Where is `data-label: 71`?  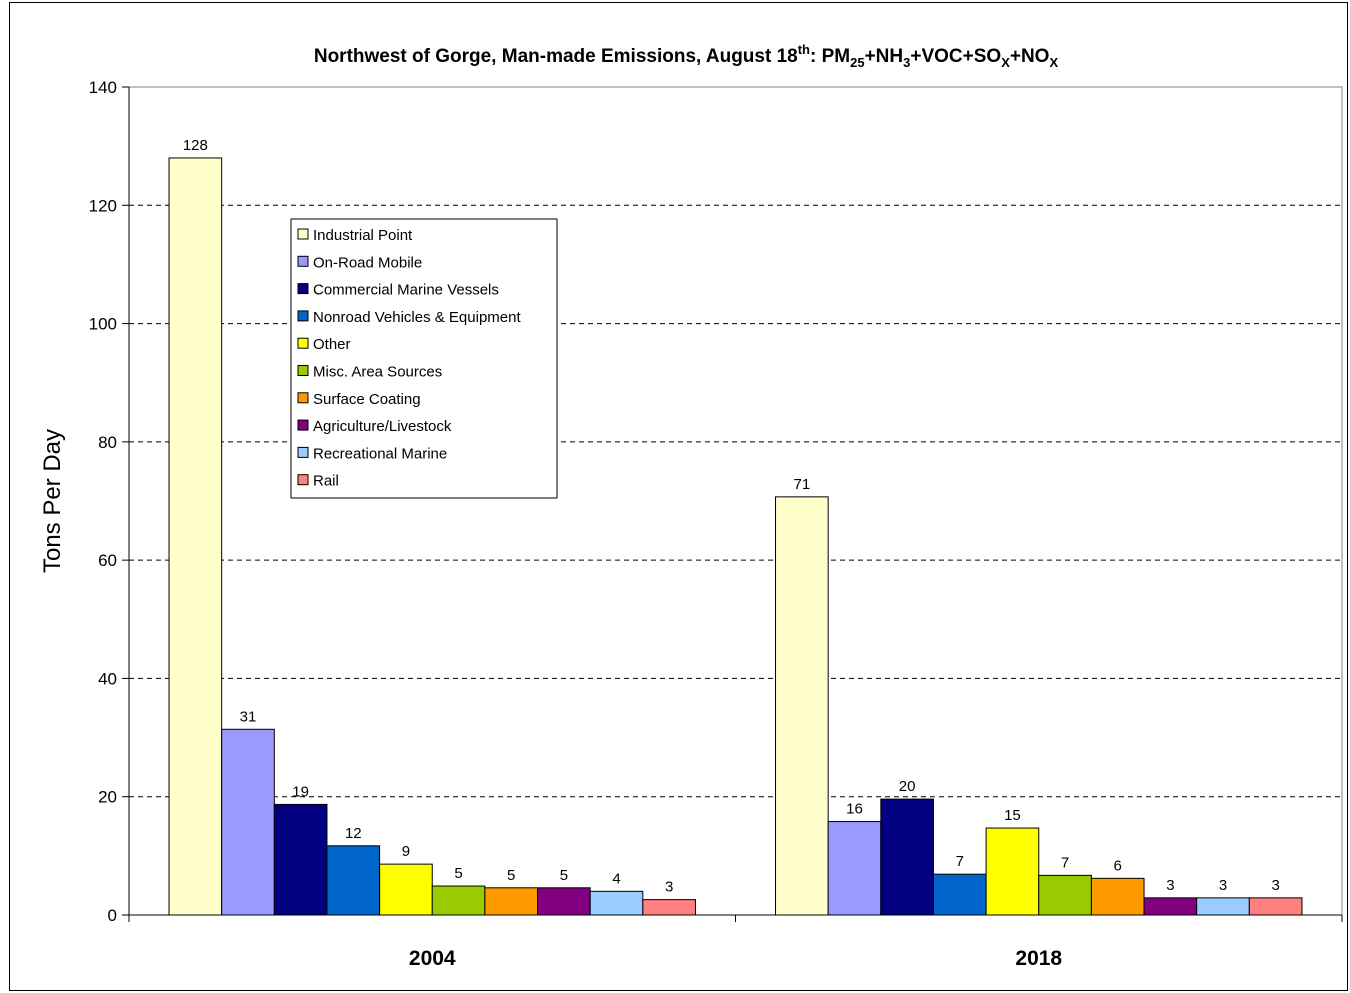 data-label: 71 is located at coordinates (802, 484).